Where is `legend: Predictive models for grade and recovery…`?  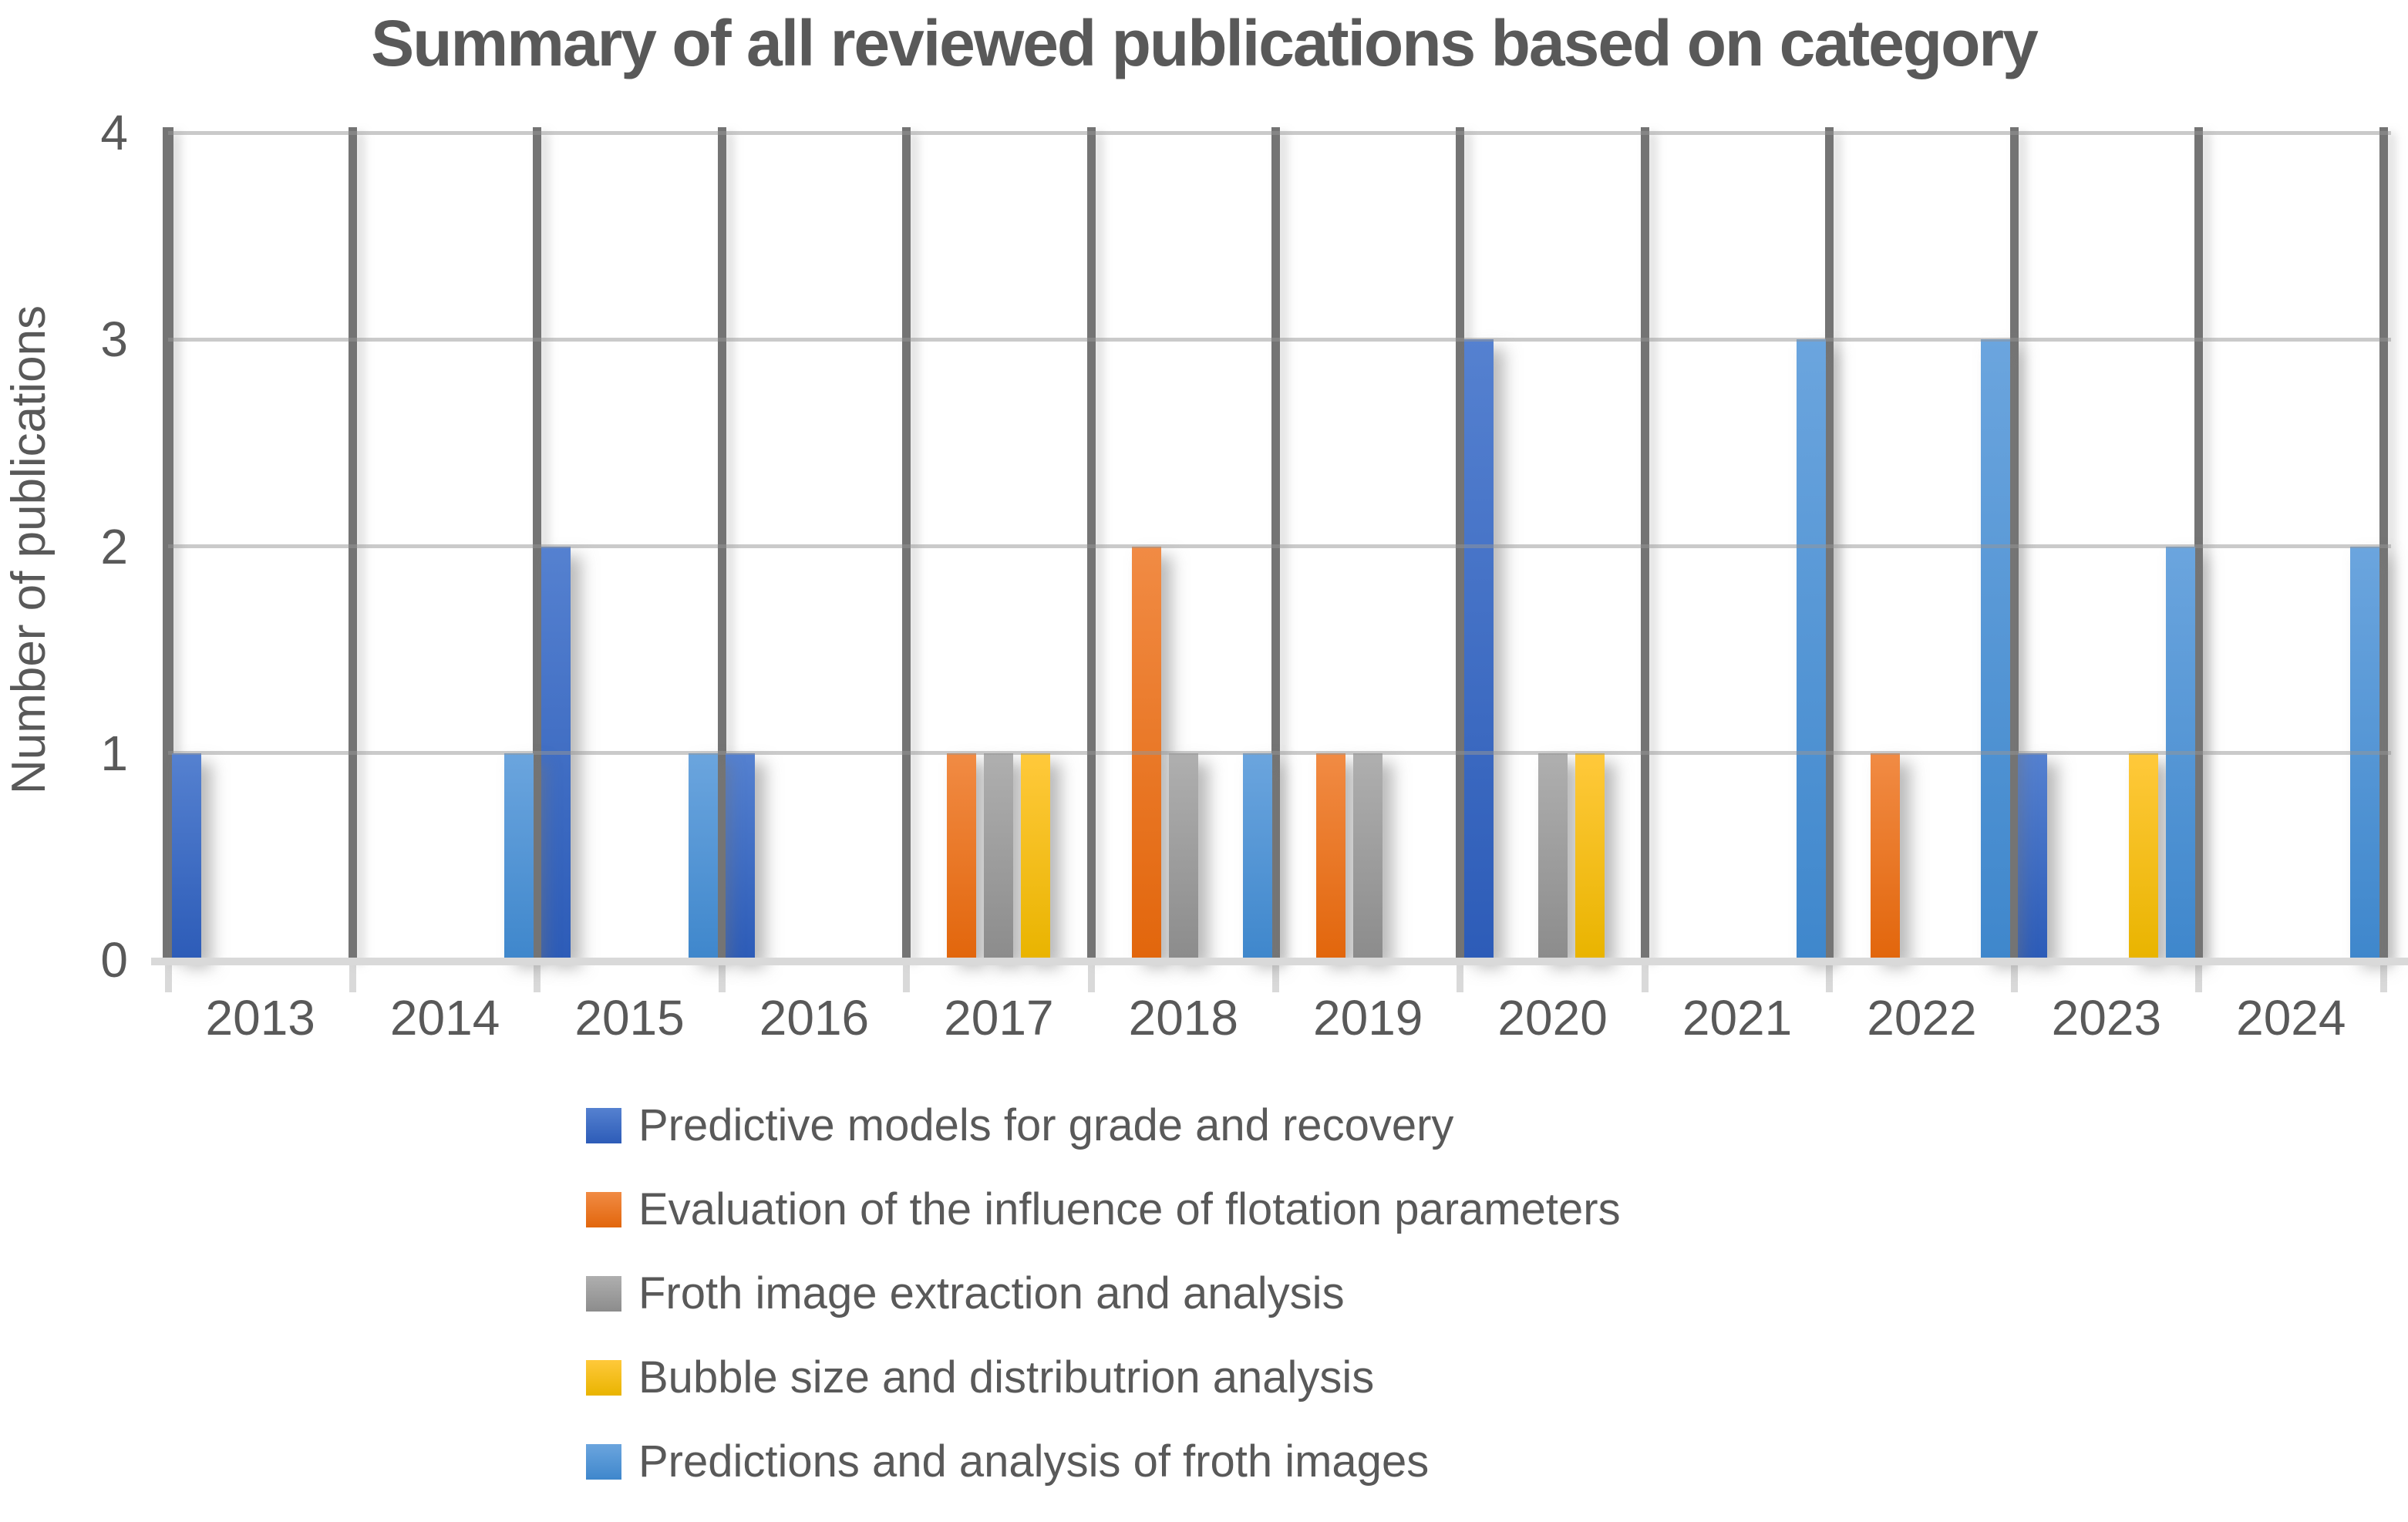
legend: Predictive models for grade and recovery… is located at coordinates (1103, 1311).